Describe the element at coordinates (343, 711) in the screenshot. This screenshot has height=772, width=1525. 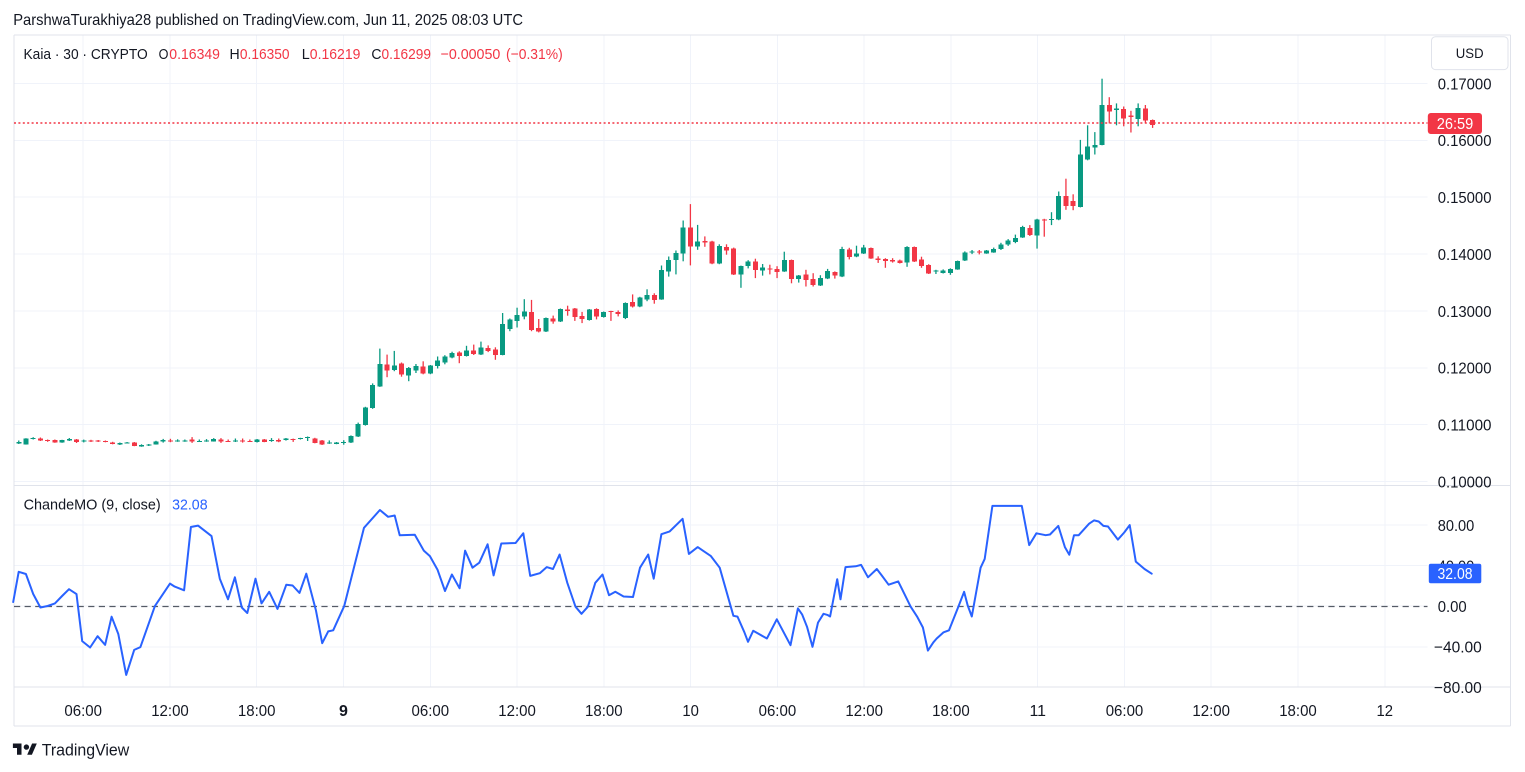
I see `svg-text: 9` at that location.